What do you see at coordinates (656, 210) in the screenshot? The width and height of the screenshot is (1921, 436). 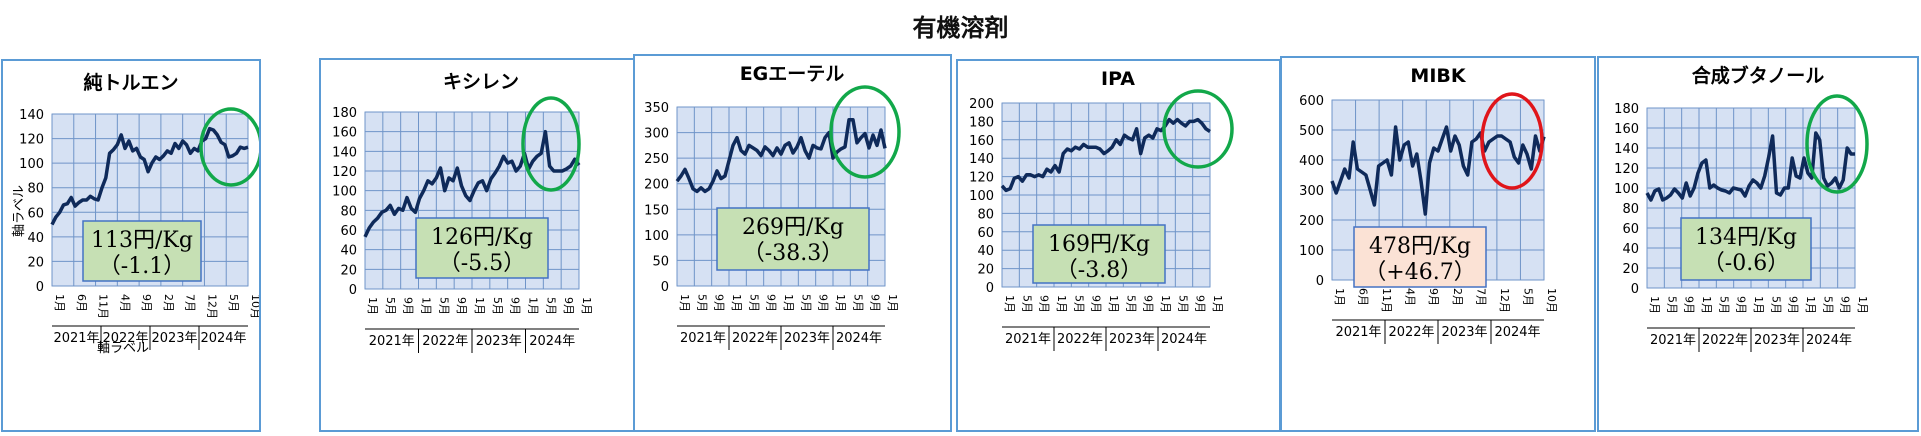 I see `y-tick-label: 150` at bounding box center [656, 210].